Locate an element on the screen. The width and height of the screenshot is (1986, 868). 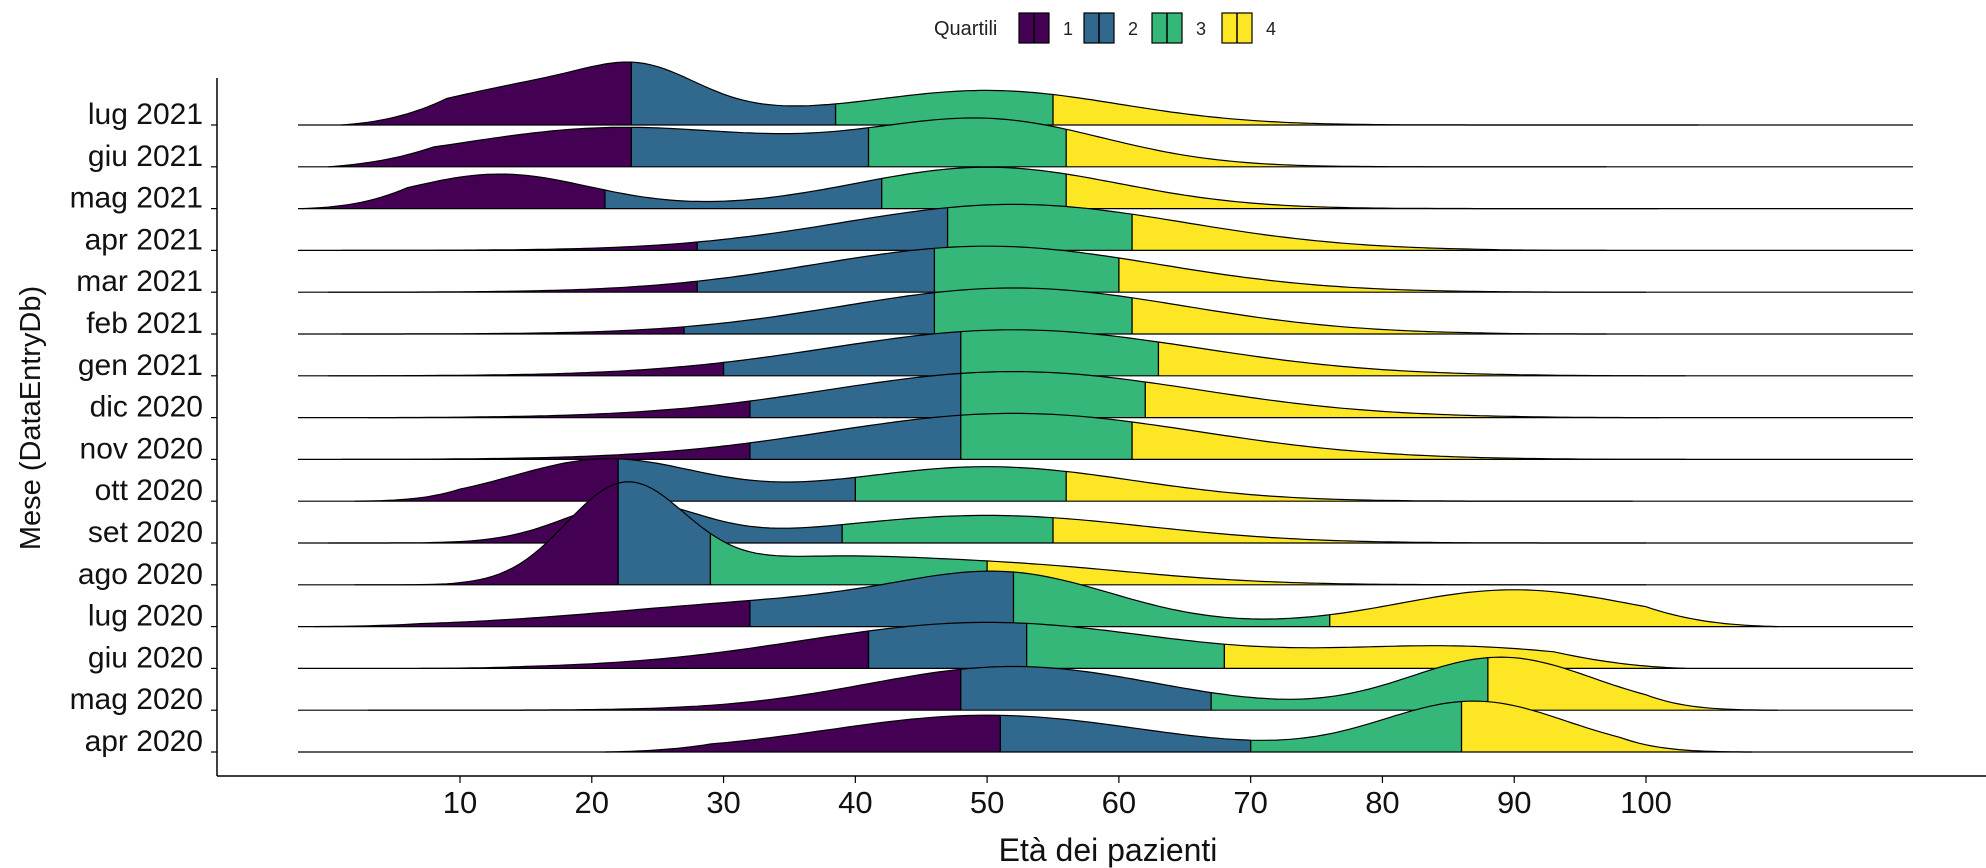
ridge-set-2020 is located at coordinates (1105, 522).